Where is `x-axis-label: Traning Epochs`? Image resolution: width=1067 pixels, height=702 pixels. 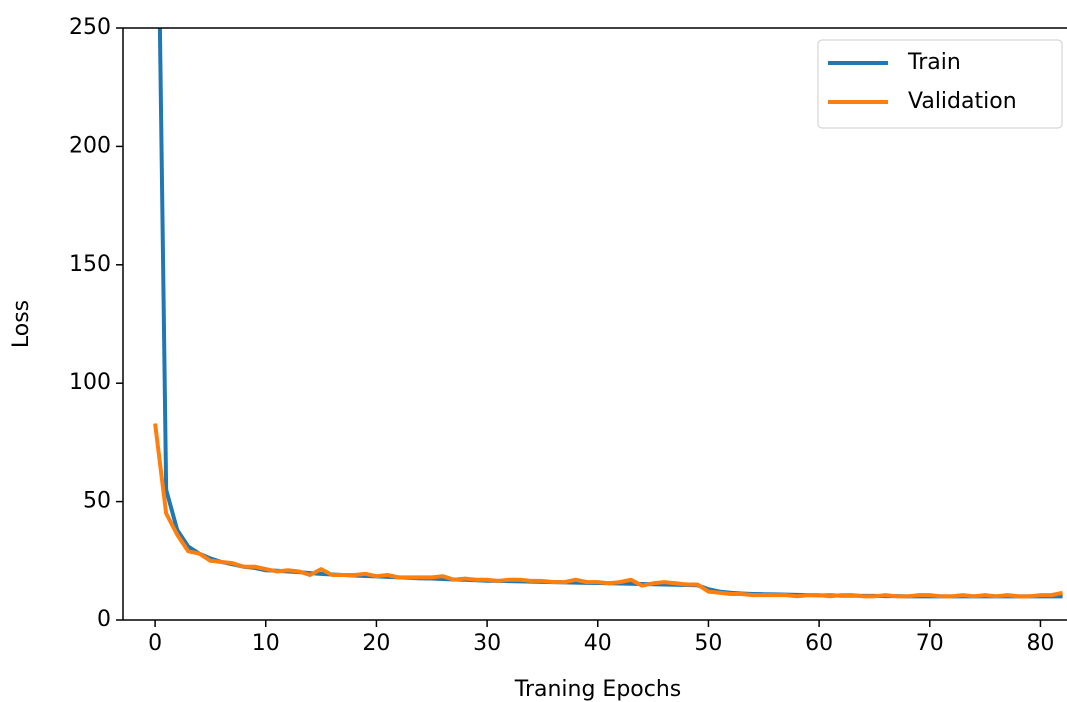
x-axis-label: Traning Epochs is located at coordinates (598, 689).